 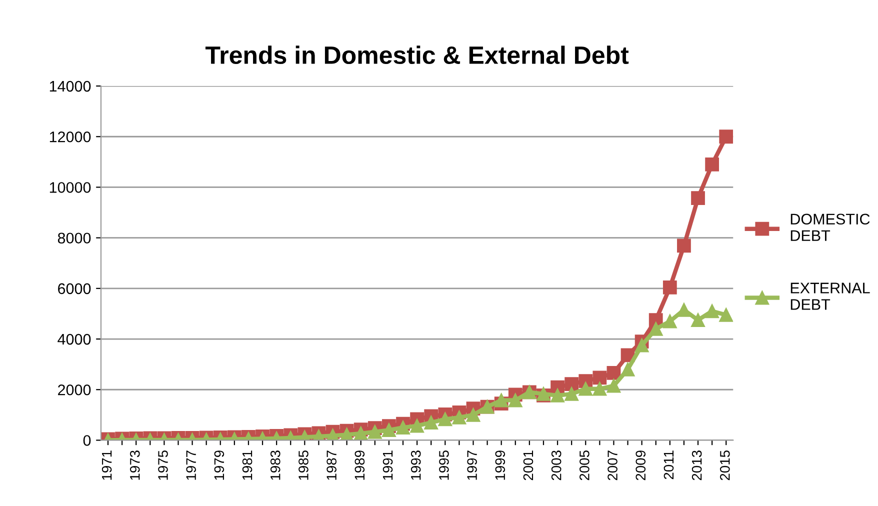 I want to click on x-tick-label: 1987, so click(x=331, y=465).